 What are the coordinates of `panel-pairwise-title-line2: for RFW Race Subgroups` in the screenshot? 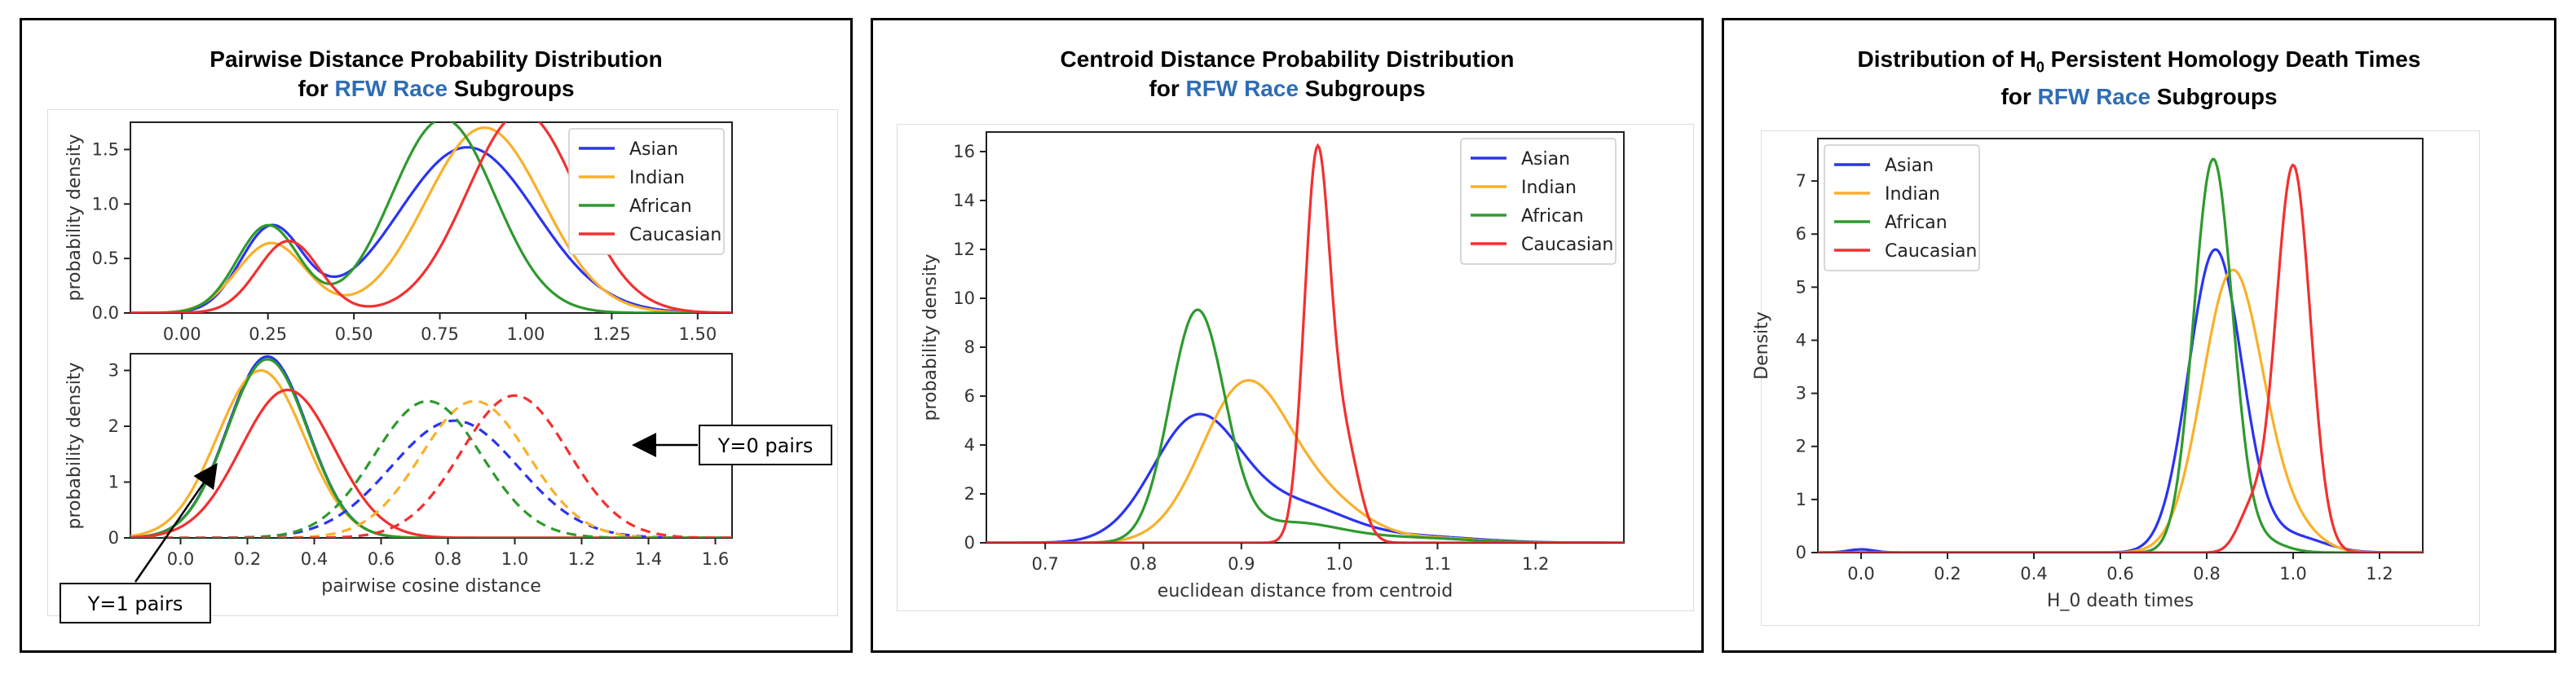 It's located at (436, 88).